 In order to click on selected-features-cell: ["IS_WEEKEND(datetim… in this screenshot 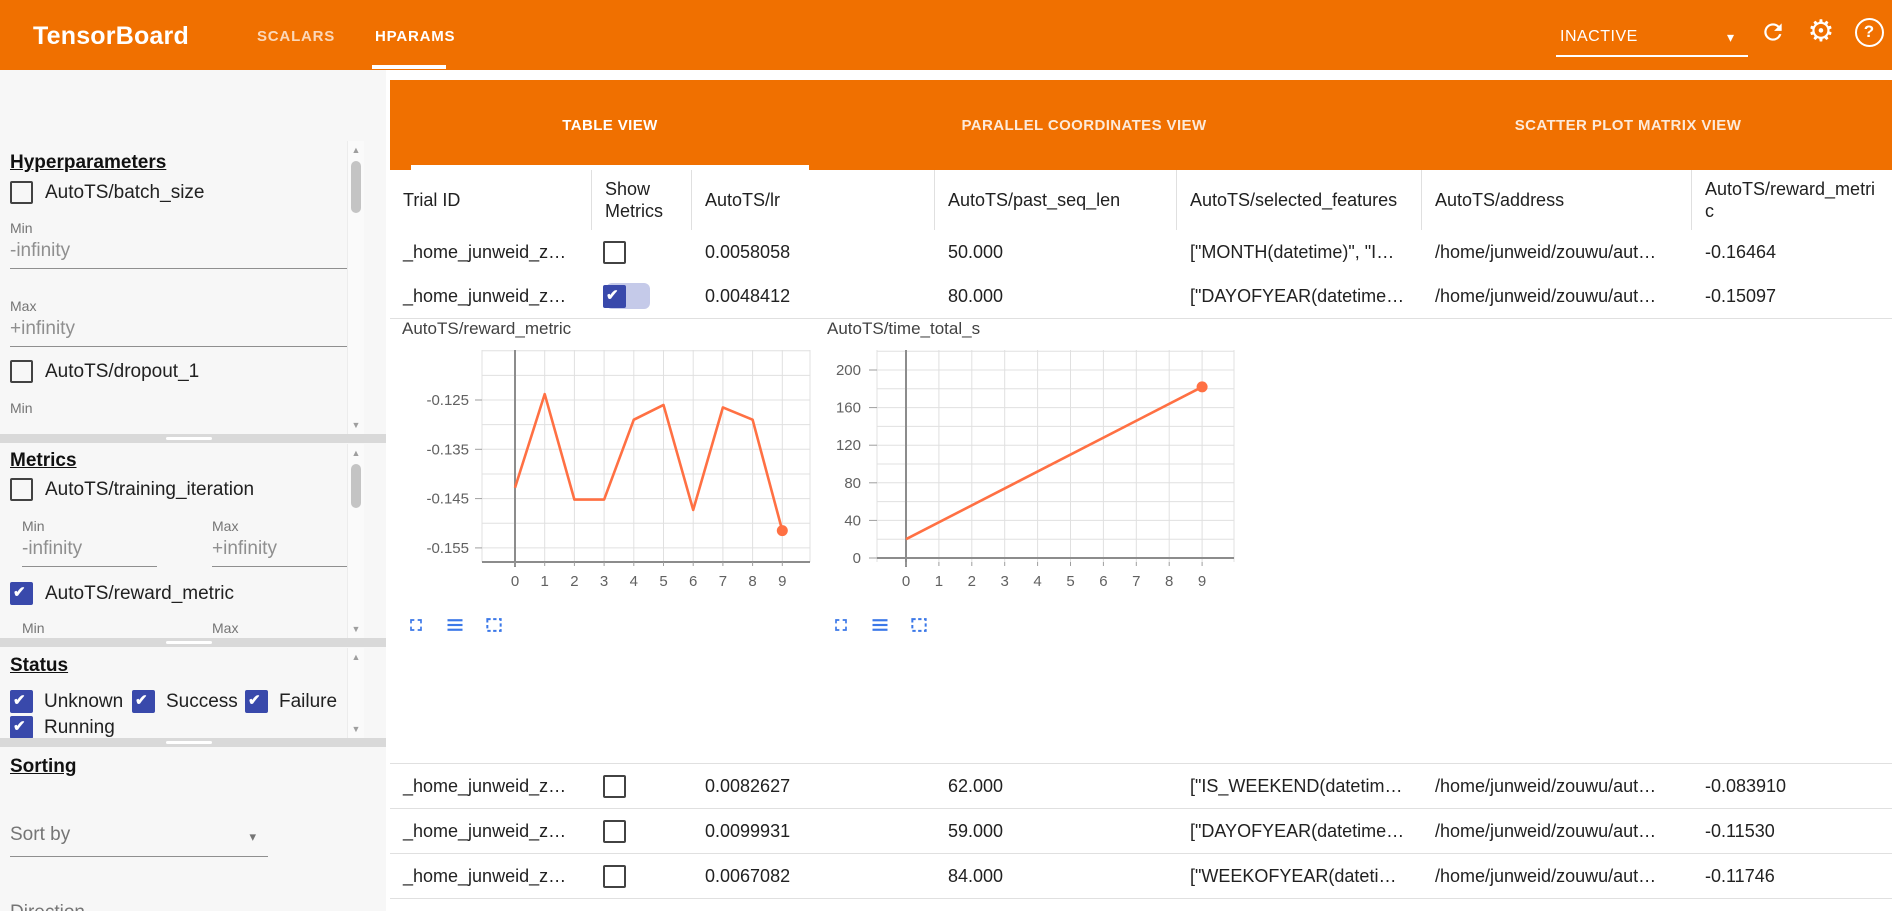, I will do `click(1296, 785)`.